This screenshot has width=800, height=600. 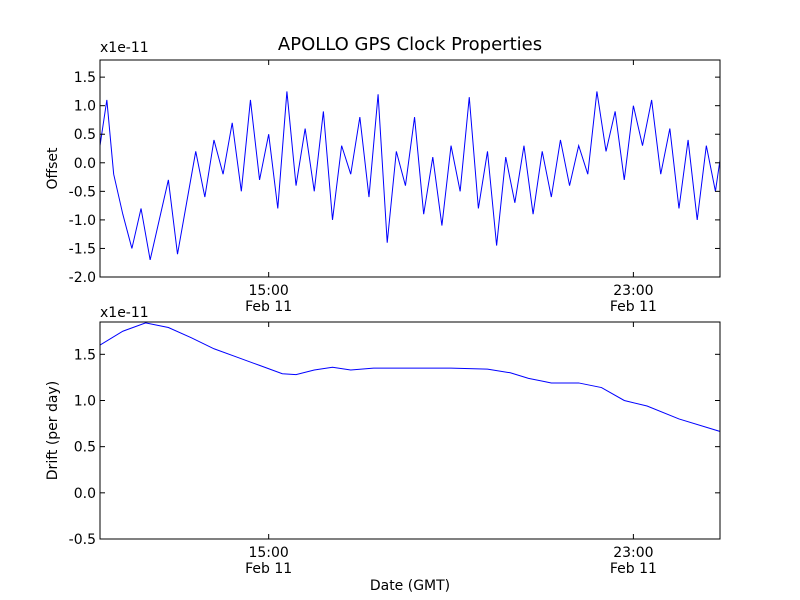 I want to click on drift-xlabel: Date (GMT), so click(x=410, y=586).